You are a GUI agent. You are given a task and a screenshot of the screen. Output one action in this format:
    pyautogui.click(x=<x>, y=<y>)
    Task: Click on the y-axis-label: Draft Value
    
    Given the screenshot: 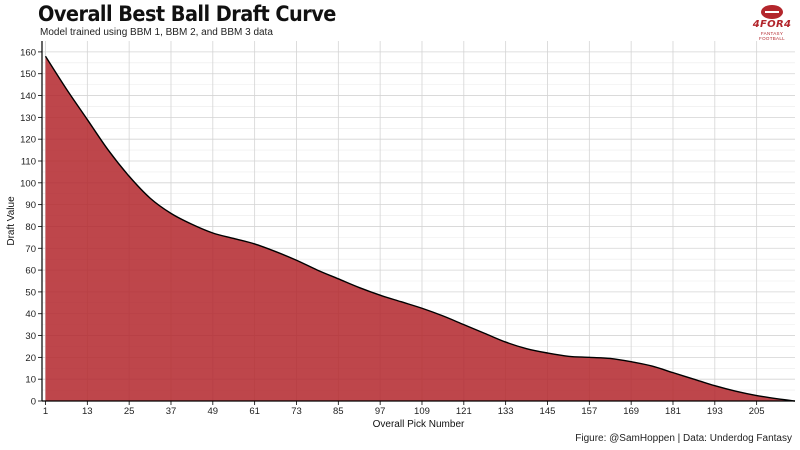 What is the action you would take?
    pyautogui.click(x=11, y=221)
    